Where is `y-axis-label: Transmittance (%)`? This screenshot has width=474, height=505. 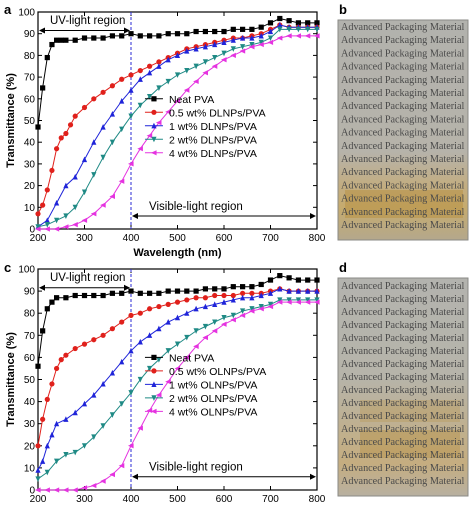
y-axis-label: Transmittance (%) is located at coordinates (11, 379).